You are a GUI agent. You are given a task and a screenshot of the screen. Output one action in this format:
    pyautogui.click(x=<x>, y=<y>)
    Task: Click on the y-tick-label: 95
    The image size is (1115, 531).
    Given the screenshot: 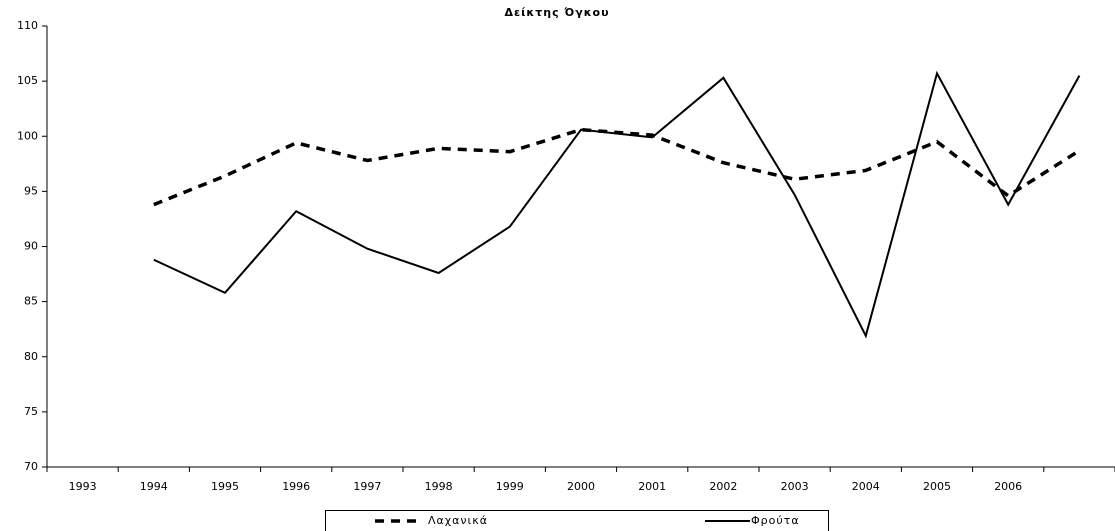 What is the action you would take?
    pyautogui.click(x=31, y=190)
    